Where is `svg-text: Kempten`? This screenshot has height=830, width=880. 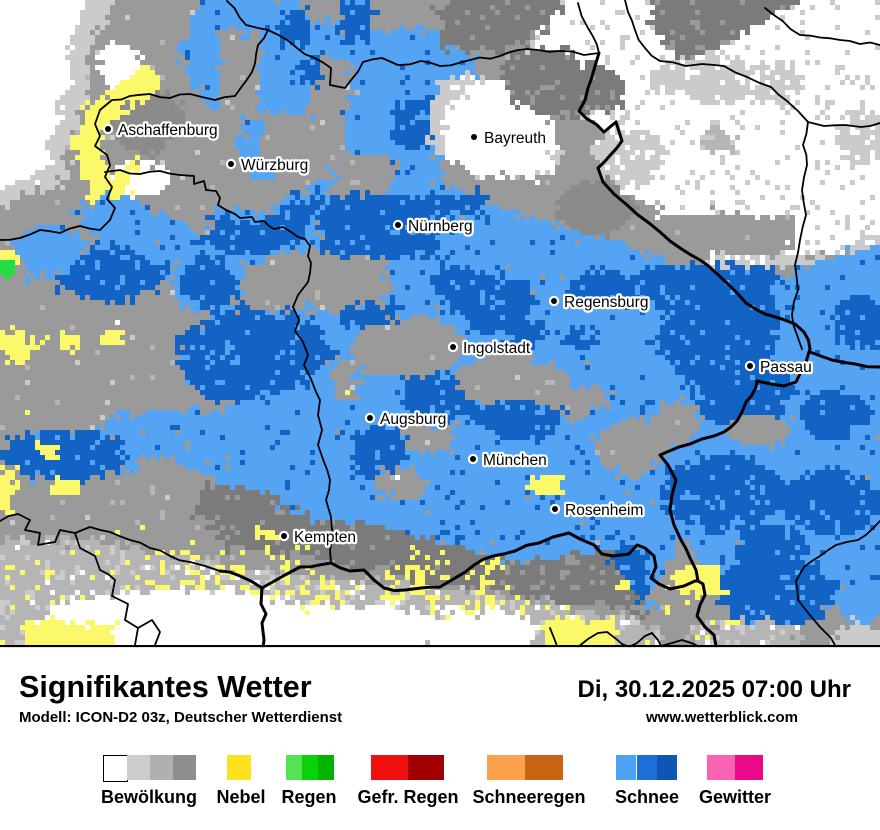
svg-text: Kempten is located at coordinates (325, 537).